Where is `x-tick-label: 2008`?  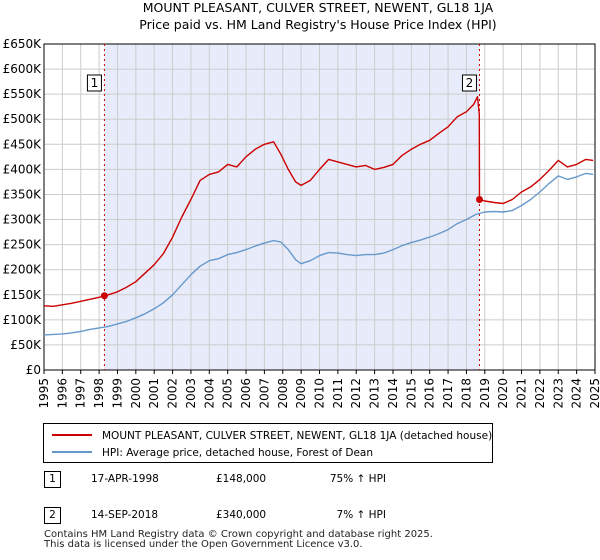
x-tick-label: 2008 is located at coordinates (283, 393).